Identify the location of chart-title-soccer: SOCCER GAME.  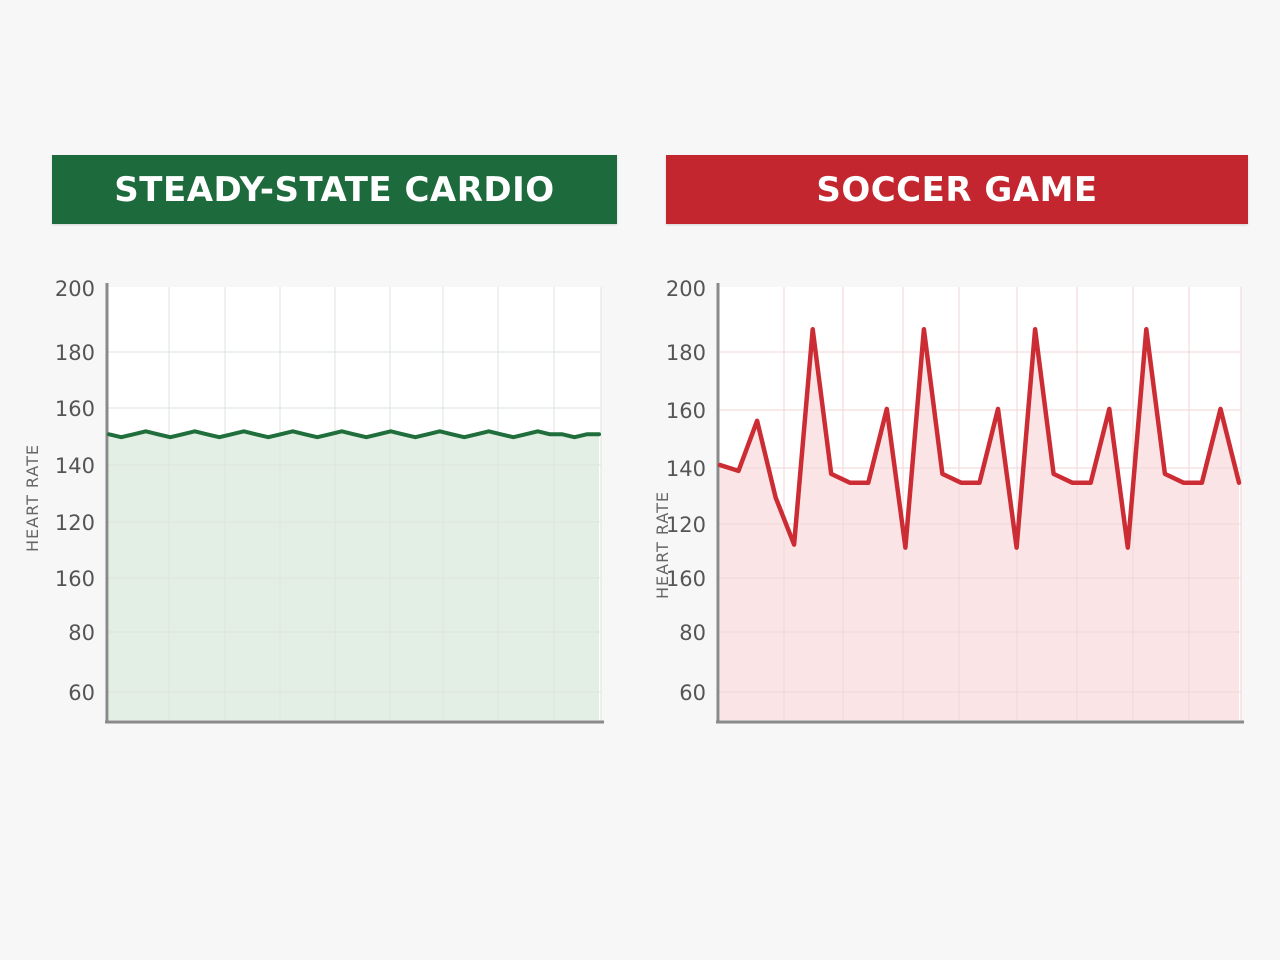
(957, 189).